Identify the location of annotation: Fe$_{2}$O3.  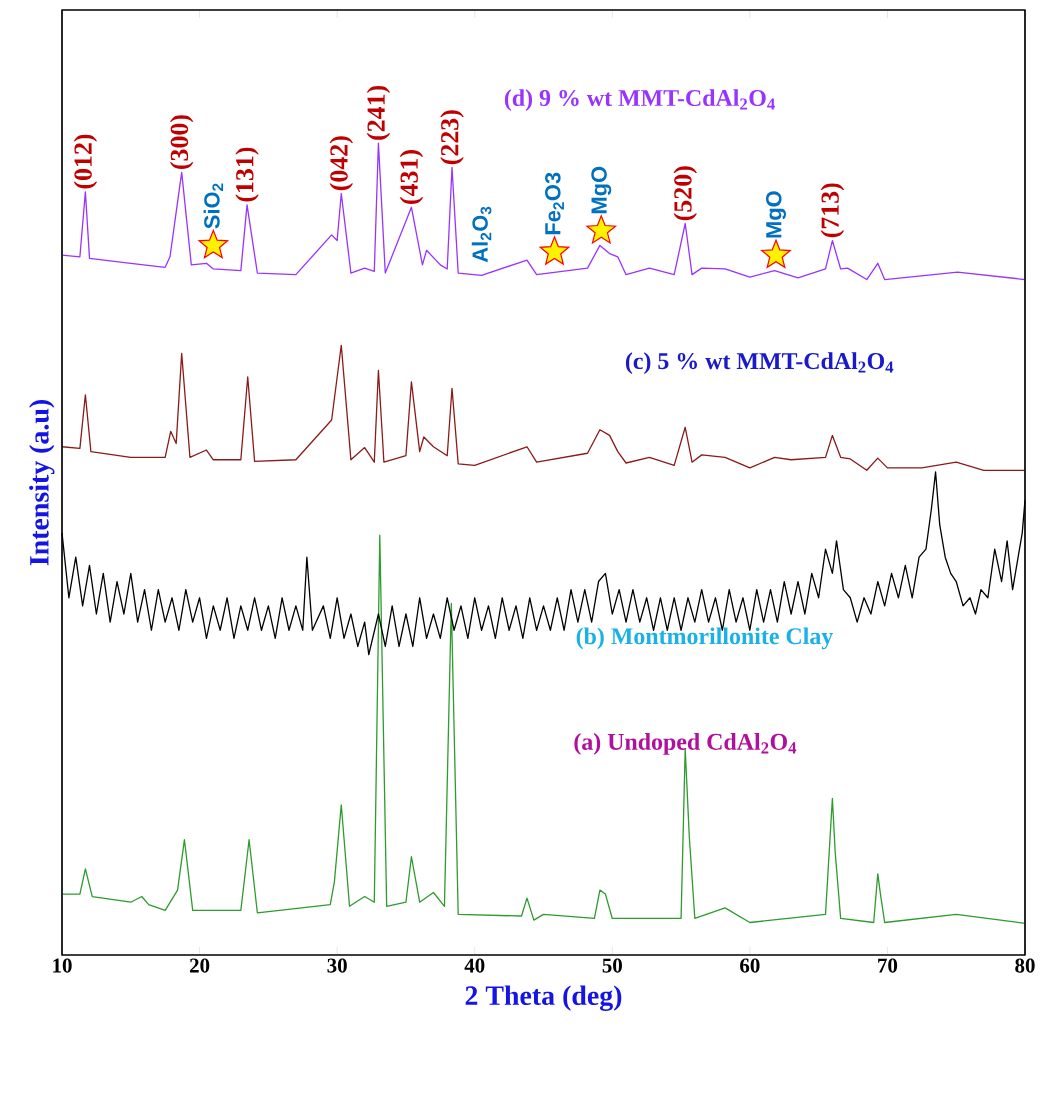
(554, 203).